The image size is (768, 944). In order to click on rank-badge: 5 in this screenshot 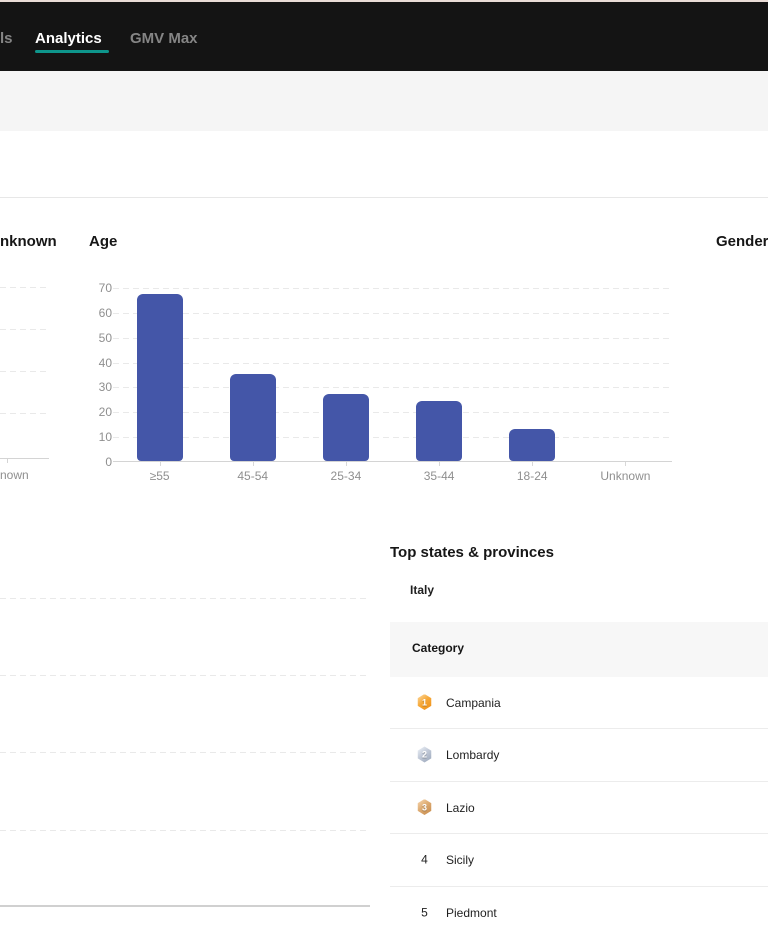, I will do `click(425, 913)`.